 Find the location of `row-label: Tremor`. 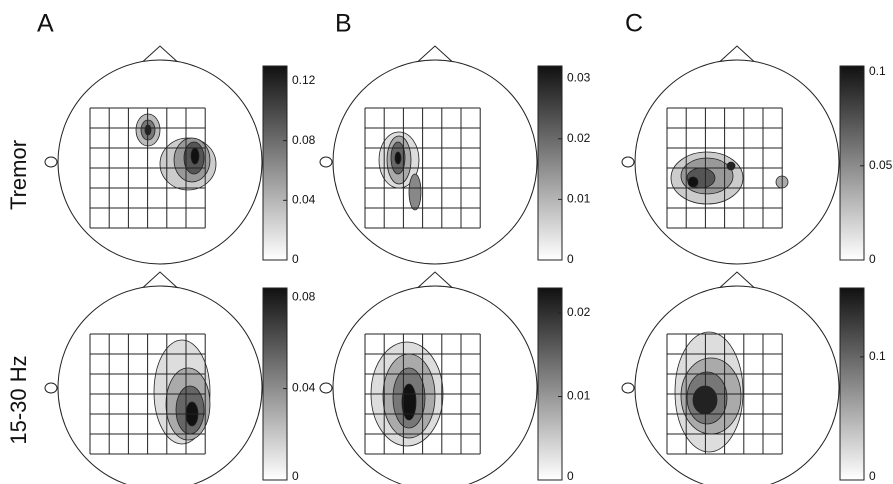

row-label: Tremor is located at coordinates (18, 175).